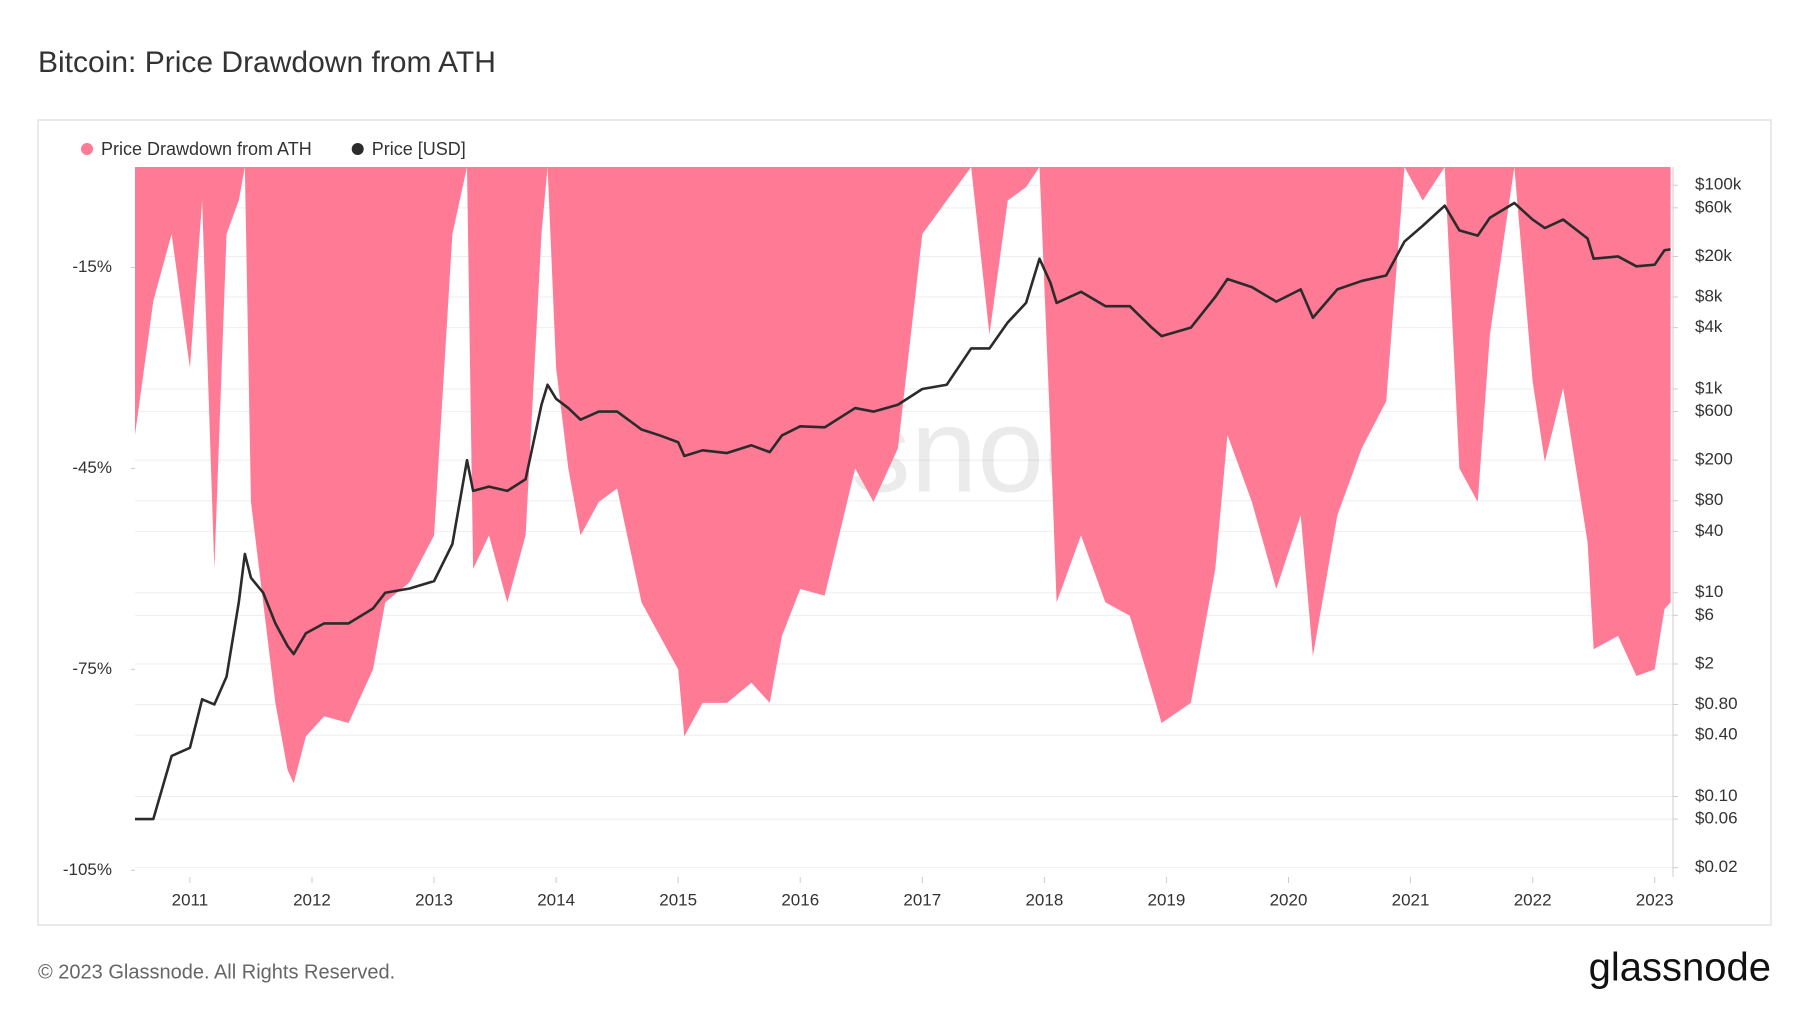  I want to click on y2-tick-label: $600, so click(1714, 410).